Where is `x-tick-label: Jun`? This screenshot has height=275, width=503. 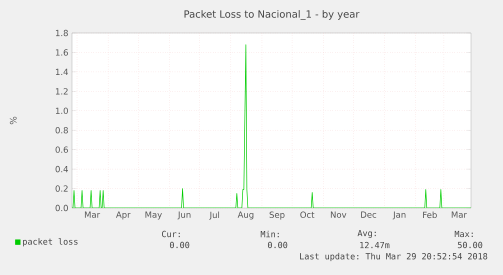
x-tick-label: Jun is located at coordinates (184, 216).